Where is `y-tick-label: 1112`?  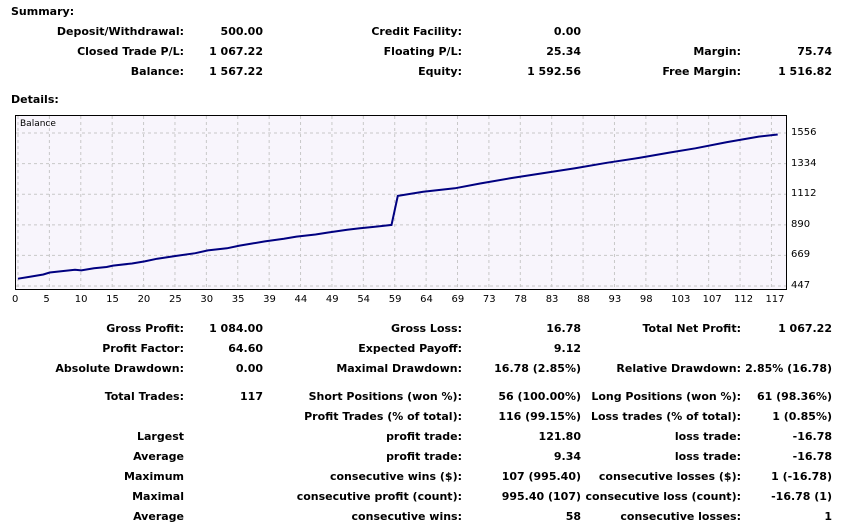 y-tick-label: 1112 is located at coordinates (804, 194).